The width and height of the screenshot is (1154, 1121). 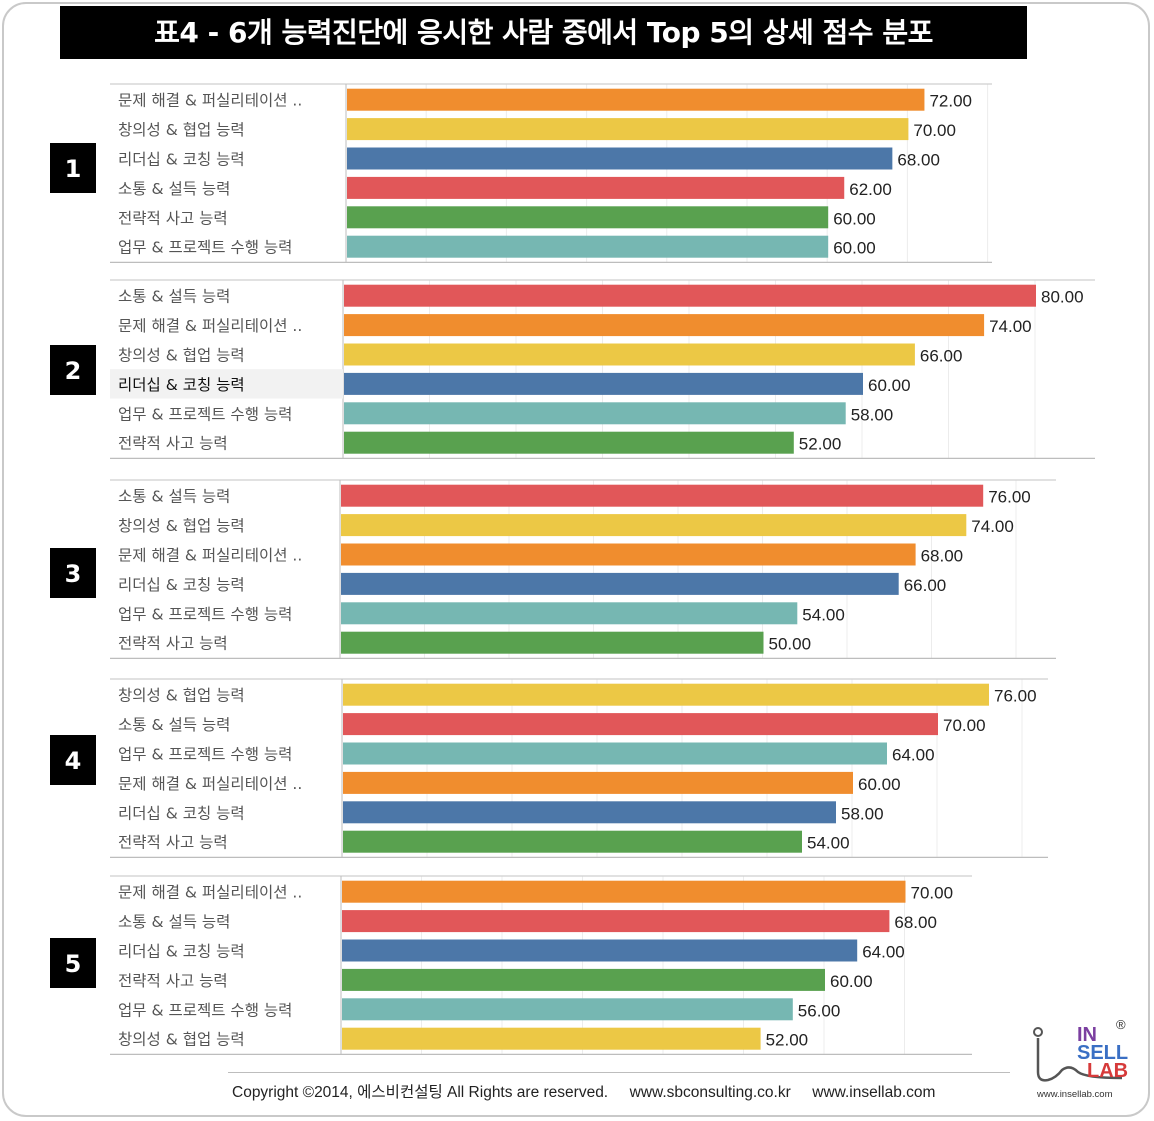 What do you see at coordinates (1108, 1071) in the screenshot?
I see `logo-lab: LAB` at bounding box center [1108, 1071].